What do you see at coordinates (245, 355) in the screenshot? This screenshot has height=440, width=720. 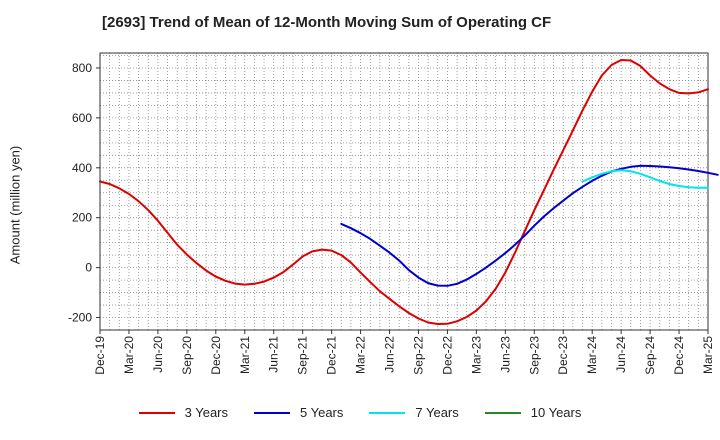 I see `x-tick-label: Mar-21` at bounding box center [245, 355].